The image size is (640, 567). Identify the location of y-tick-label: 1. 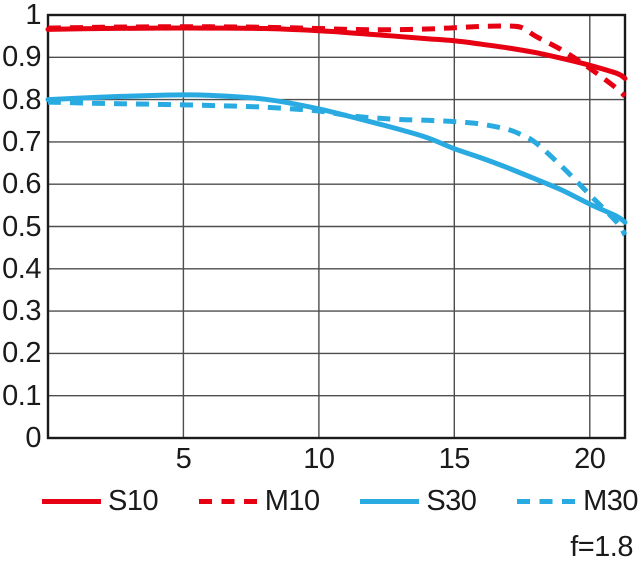
(33, 15).